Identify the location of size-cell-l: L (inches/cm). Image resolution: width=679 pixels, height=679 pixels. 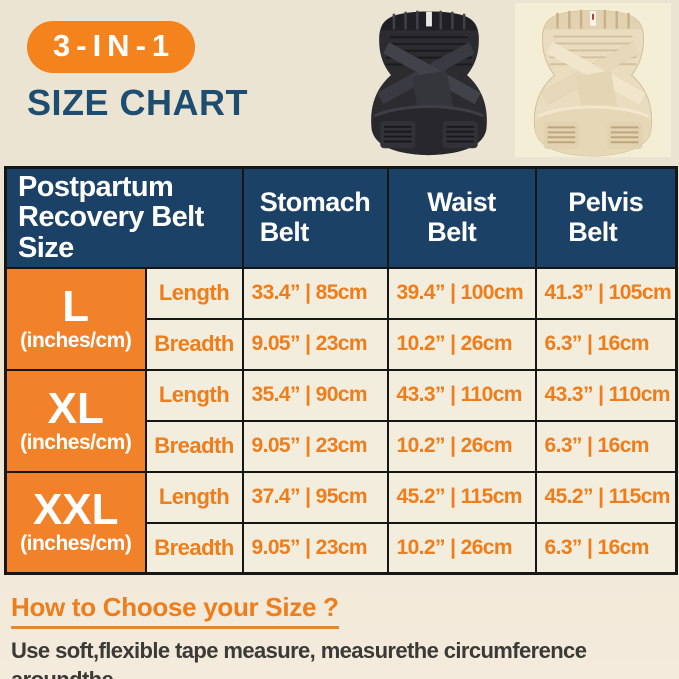
(75, 318).